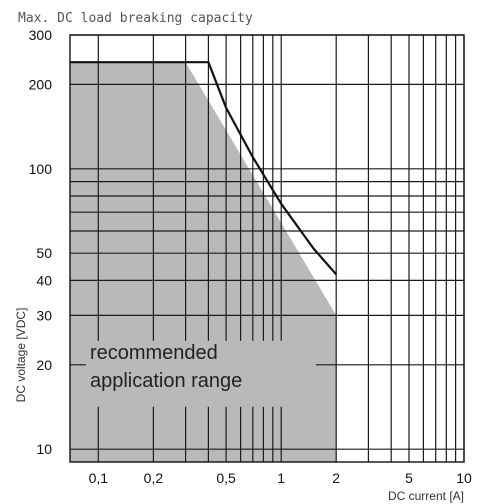 Image resolution: width=479 pixels, height=504 pixels. Describe the element at coordinates (154, 353) in the screenshot. I see `annotation-line-1: recommended` at that location.